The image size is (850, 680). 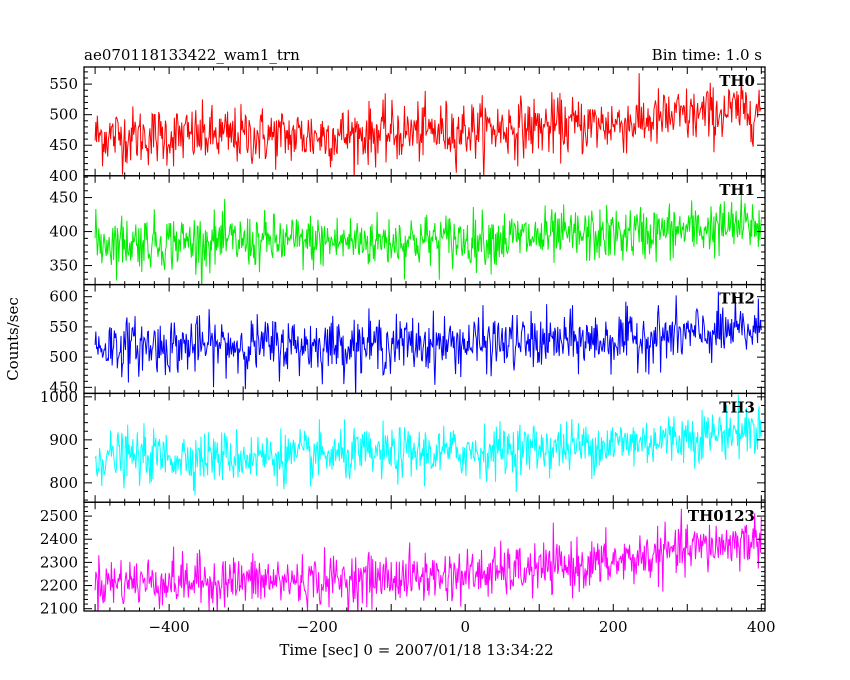 What do you see at coordinates (428, 240) in the screenshot?
I see `series-line-th1` at bounding box center [428, 240].